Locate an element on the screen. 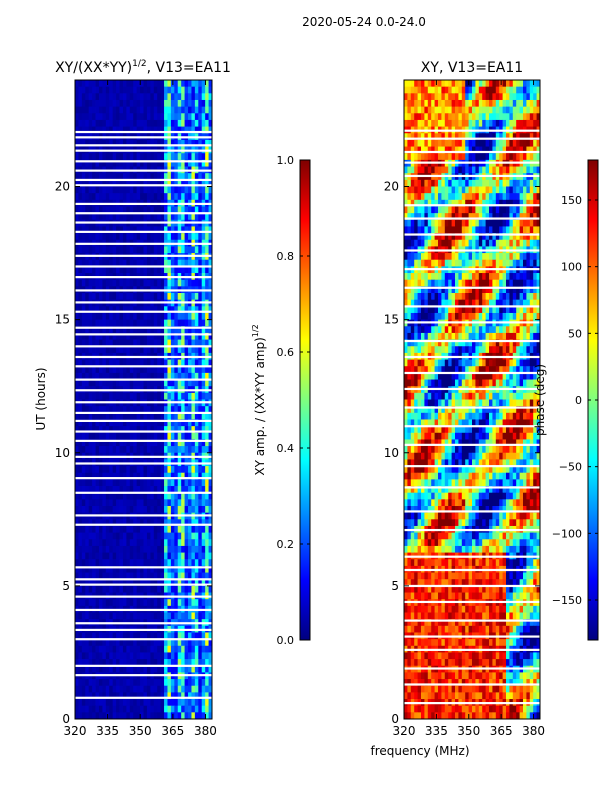 The width and height of the screenshot is (600, 800). data-gap-line is located at coordinates (143, 420).